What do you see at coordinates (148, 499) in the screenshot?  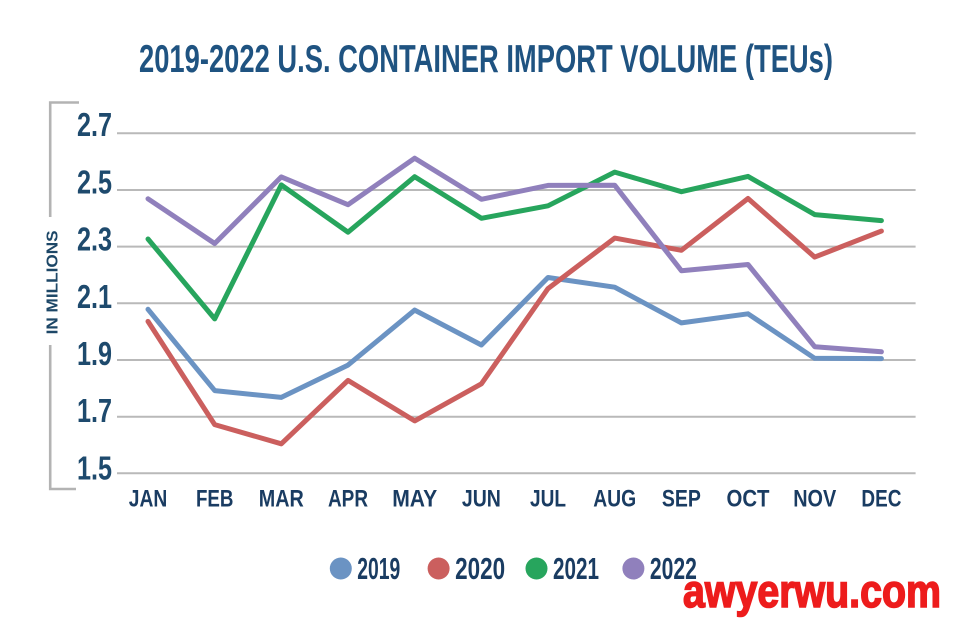 I see `svg-text: JAN` at bounding box center [148, 499].